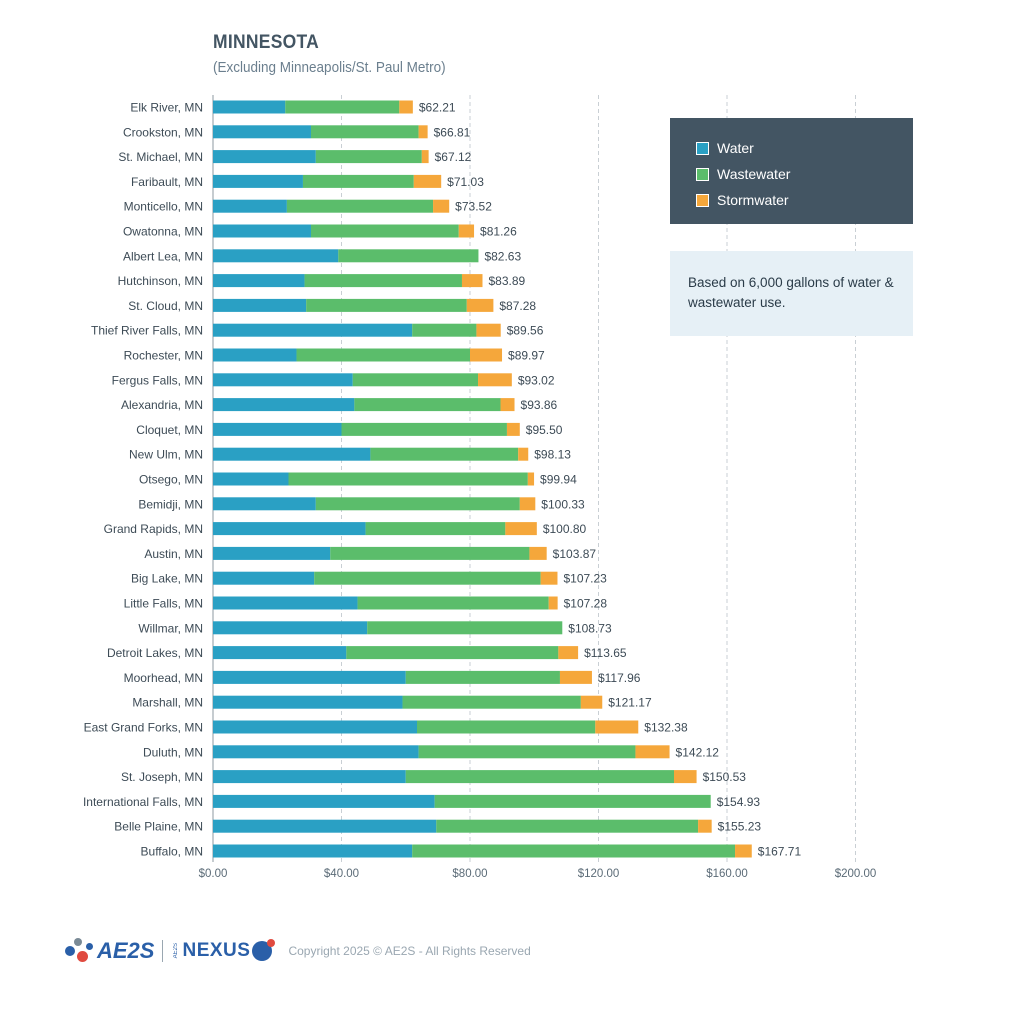 The height and width of the screenshot is (1024, 1015). I want to click on category-label: Marshall, MN, so click(167, 703).